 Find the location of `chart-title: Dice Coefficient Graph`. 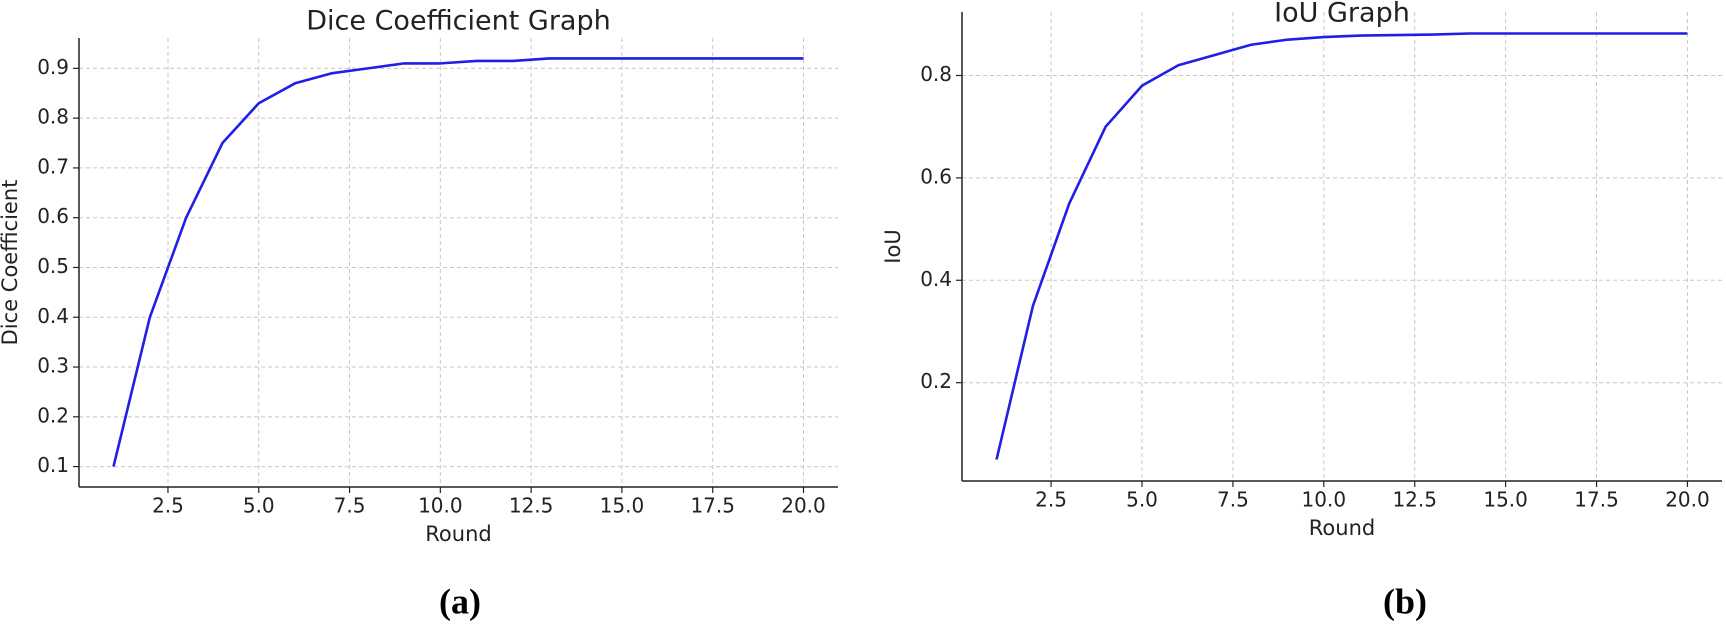

chart-title: Dice Coefficient Graph is located at coordinates (458, 21).